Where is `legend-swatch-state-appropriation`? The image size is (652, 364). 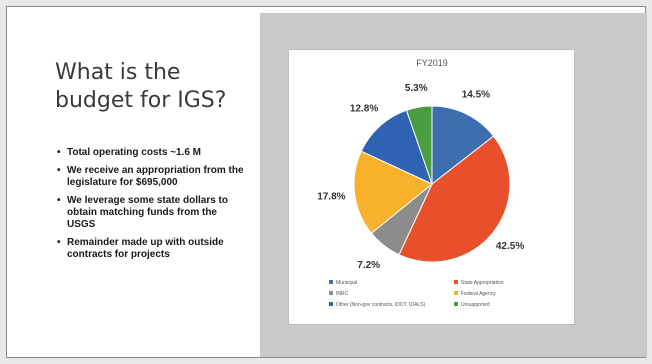
legend-swatch-state-appropriation is located at coordinates (456, 282).